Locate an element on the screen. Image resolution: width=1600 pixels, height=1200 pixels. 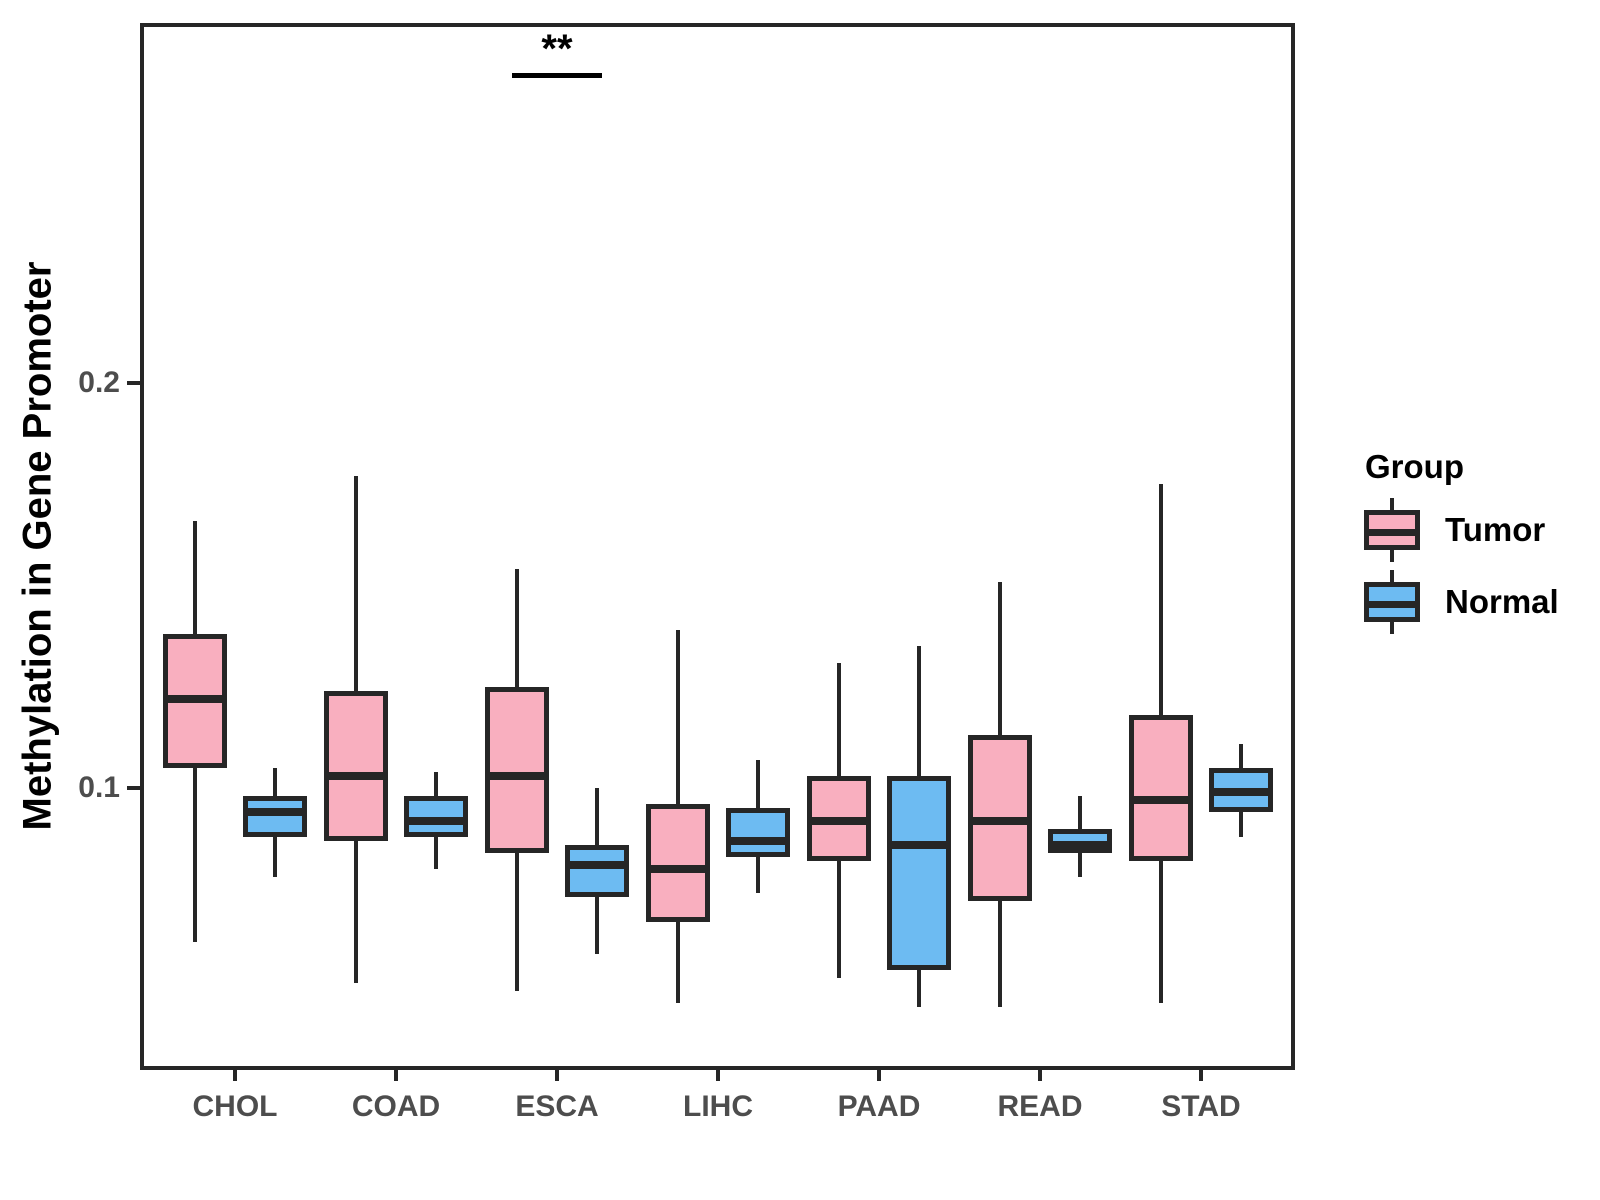
median-coad-normal is located at coordinates (436, 820).